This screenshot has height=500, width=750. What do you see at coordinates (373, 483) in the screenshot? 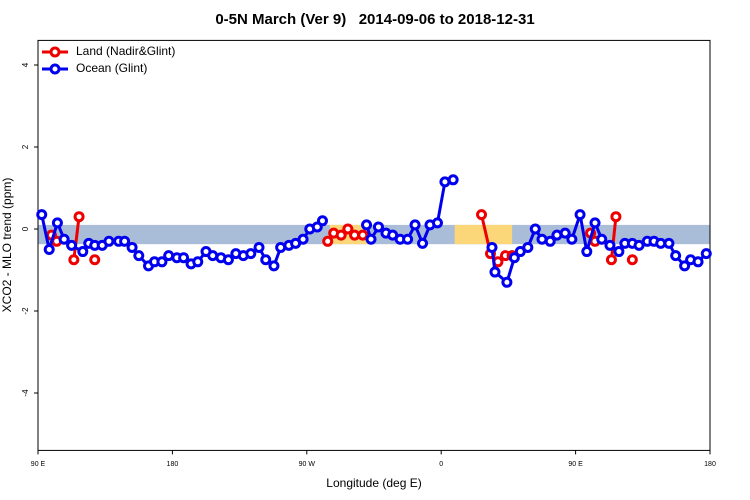
I see `x-axis-label: Longitude (deg E)` at bounding box center [373, 483].